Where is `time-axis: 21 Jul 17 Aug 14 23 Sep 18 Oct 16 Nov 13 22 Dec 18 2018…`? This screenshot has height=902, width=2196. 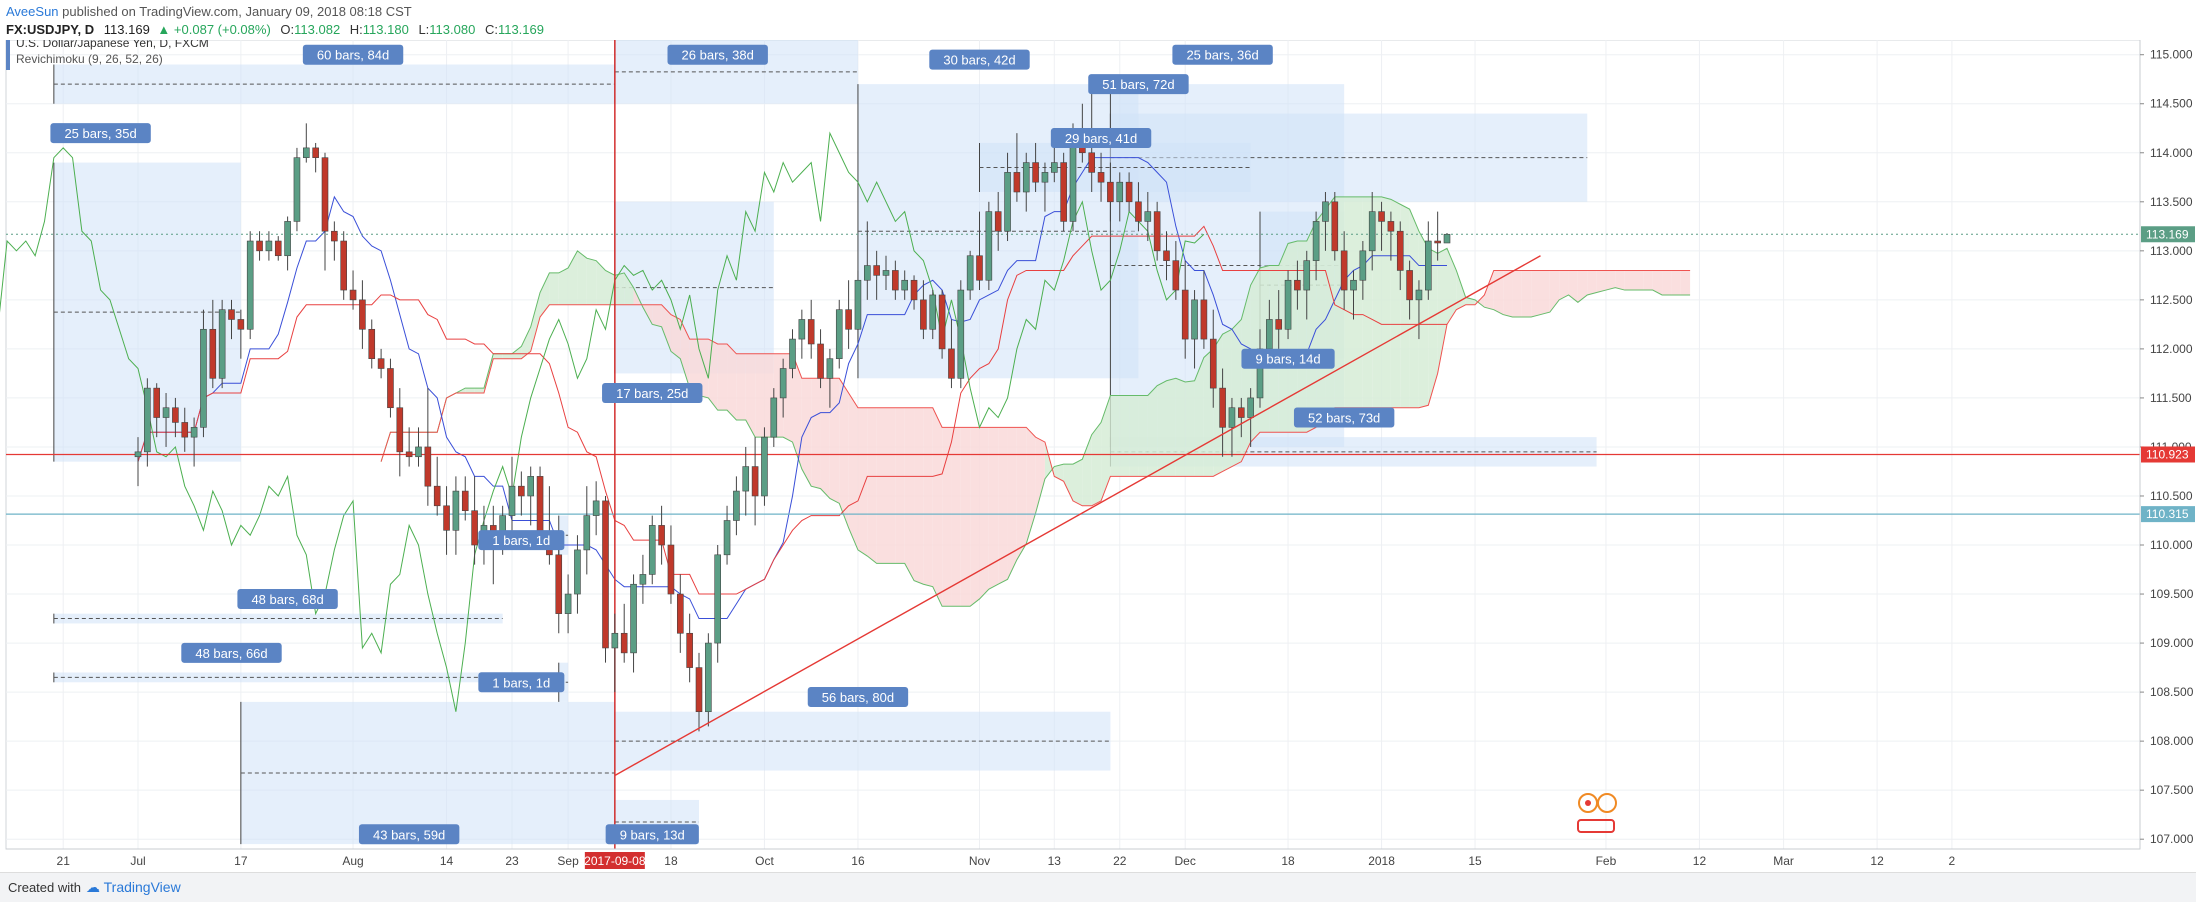 time-axis: 21 Jul 17 Aug 14 23 Sep 18 Oct 16 Nov 13 22 Dec 18 2018… is located at coordinates (1073, 860).